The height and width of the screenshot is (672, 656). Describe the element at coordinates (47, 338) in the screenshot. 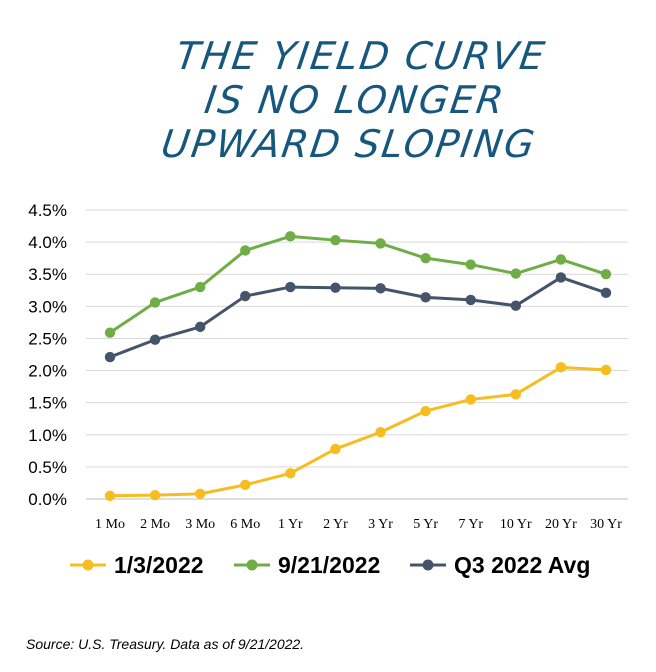

I see `y-tick-label: 2.5%` at that location.